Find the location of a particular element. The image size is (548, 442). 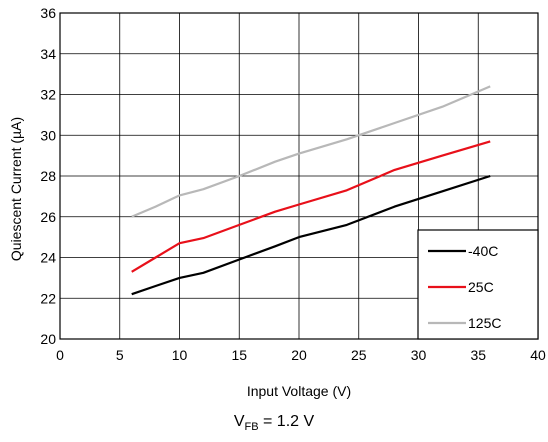

note-subscript: FB is located at coordinates (252, 427).